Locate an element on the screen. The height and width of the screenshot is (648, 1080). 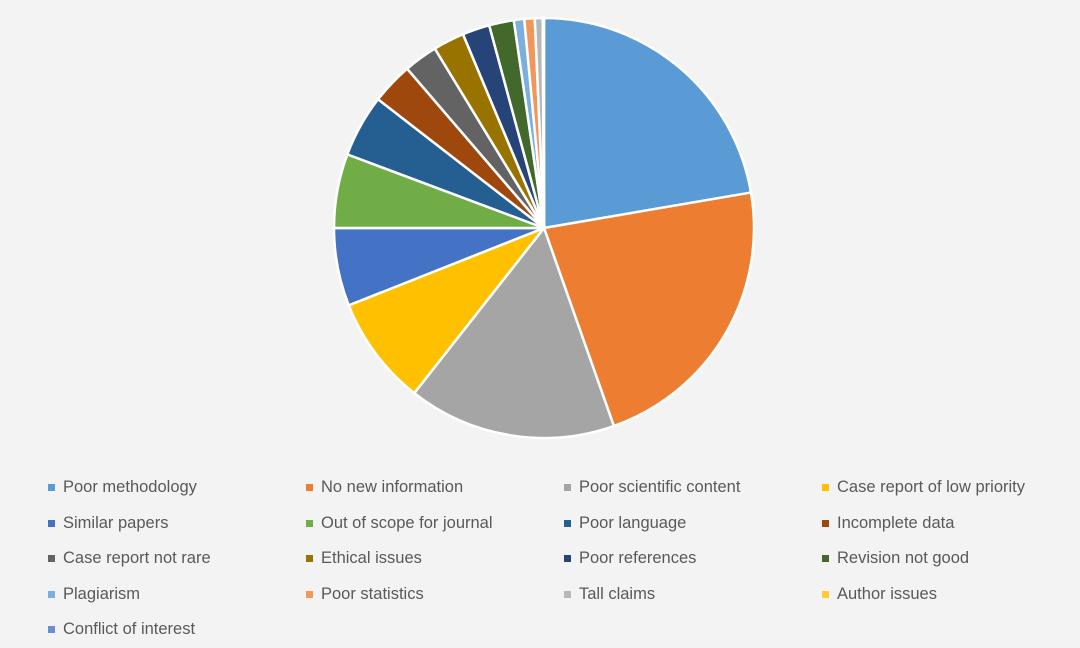
pie-slice-case-report-of-low-priority is located at coordinates (446, 310).